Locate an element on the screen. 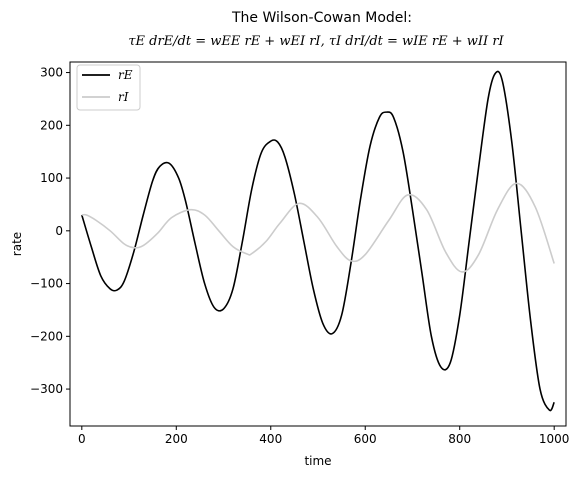 This screenshot has width=575, height=477. y-axis-label: rate is located at coordinates (17, 244).